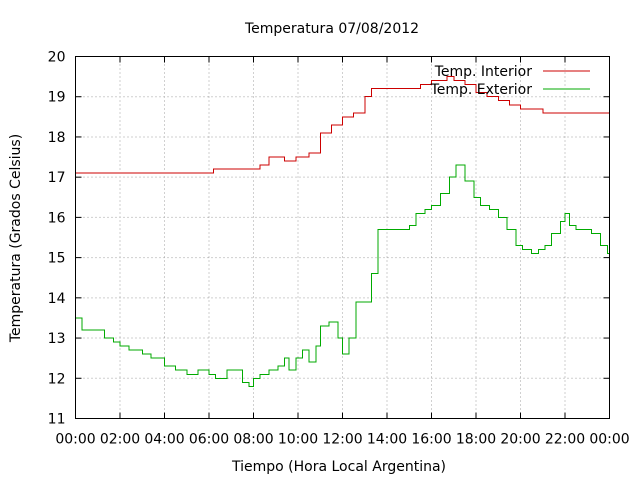 This screenshot has width=640, height=480. Describe the element at coordinates (481, 90) in the screenshot. I see `legend-label-1: Temp. Exterior` at that location.